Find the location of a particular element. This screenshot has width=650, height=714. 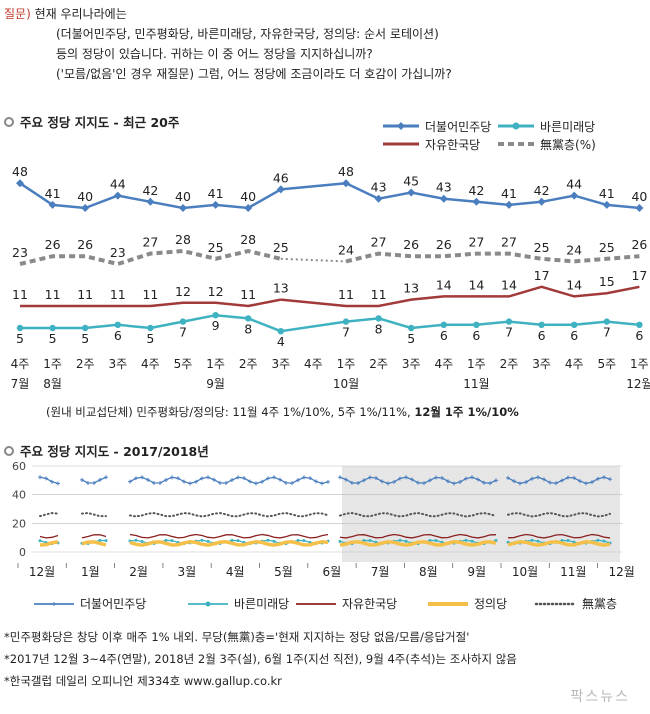

legend-label: 無黨층 is located at coordinates (599, 603).